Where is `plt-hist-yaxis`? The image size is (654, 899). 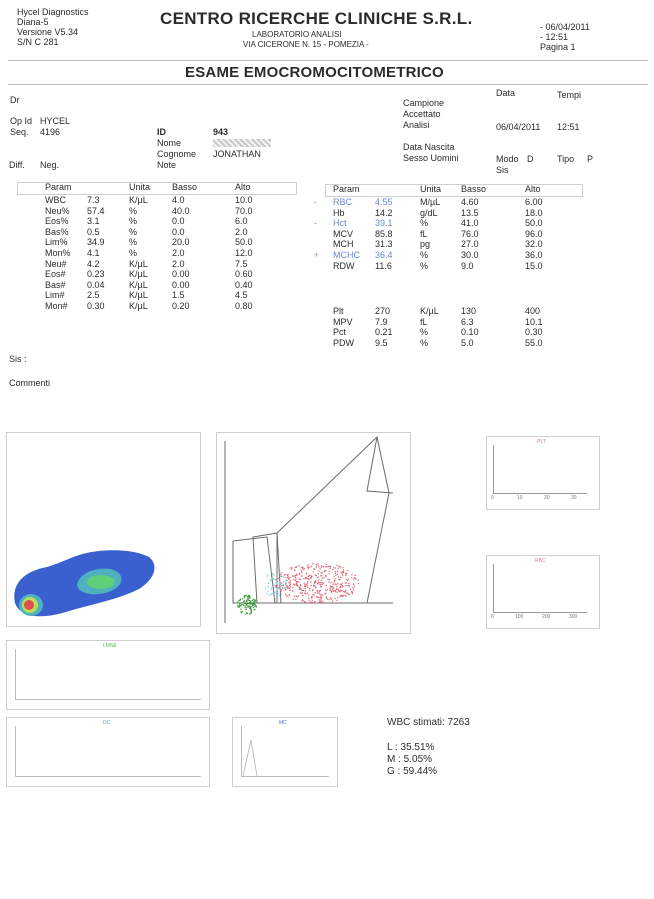
plt-hist-yaxis is located at coordinates (493, 469).